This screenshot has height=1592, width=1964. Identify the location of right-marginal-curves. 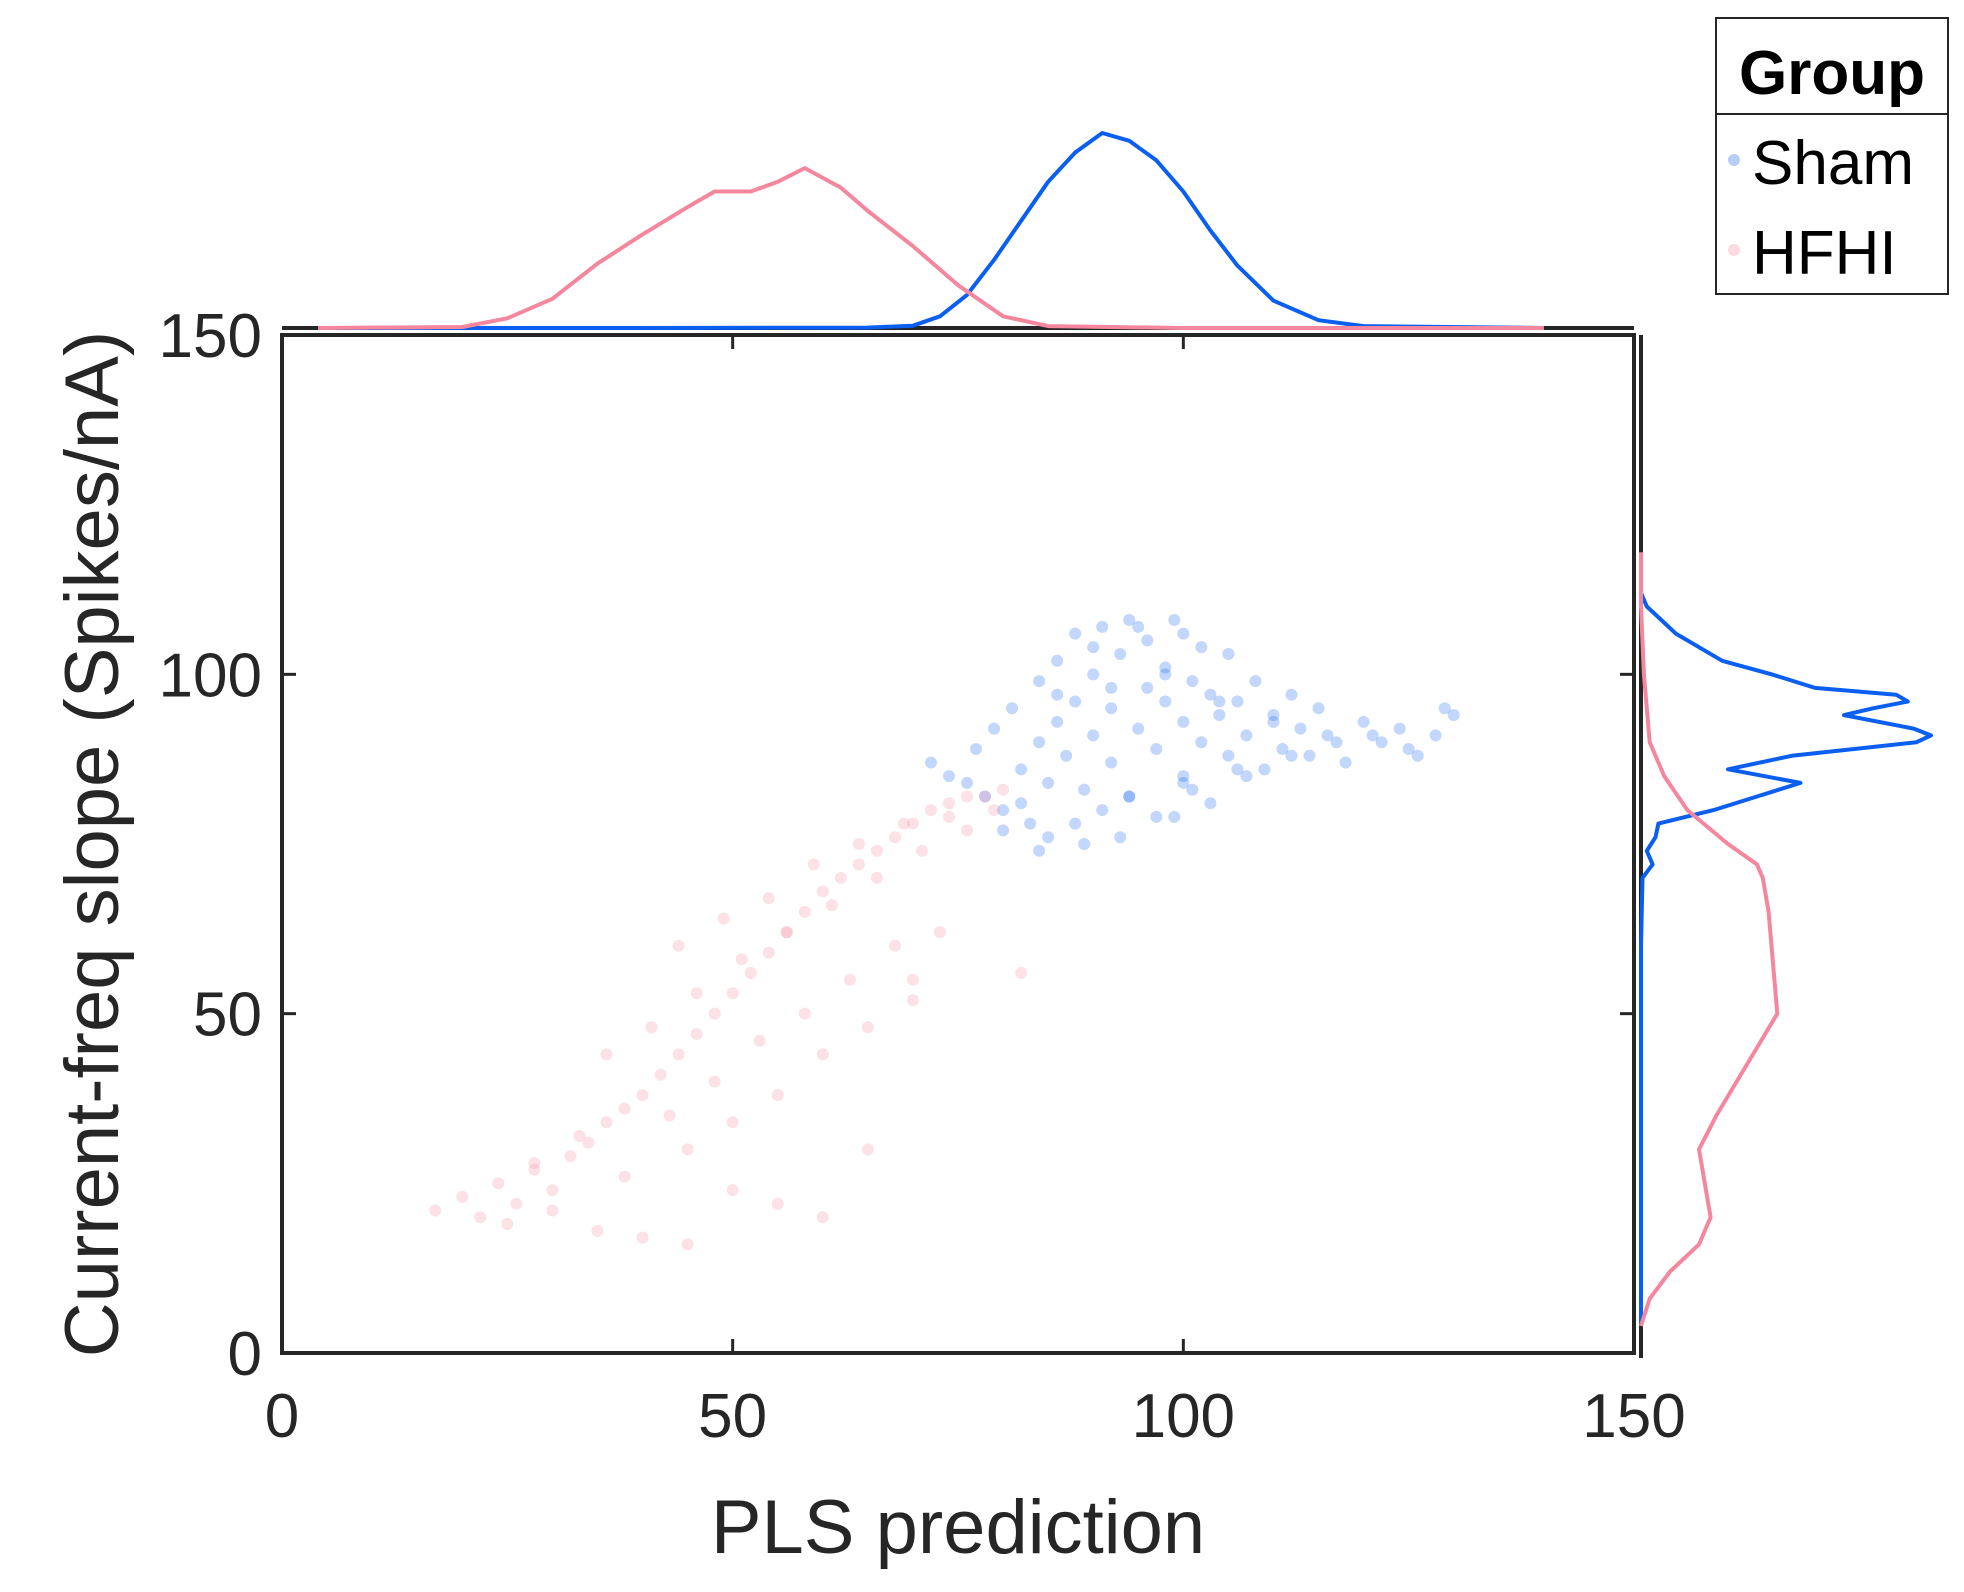
(1786, 939).